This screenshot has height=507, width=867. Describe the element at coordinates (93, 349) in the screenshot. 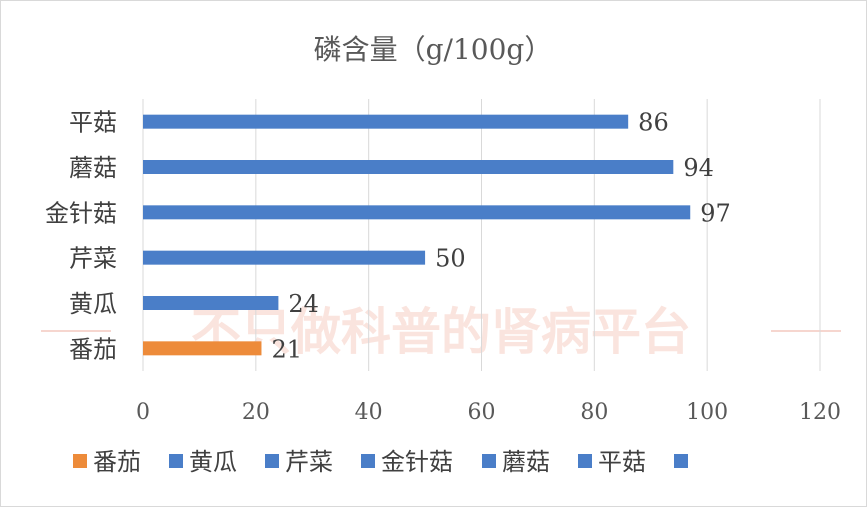

I see `category-label: 番茄` at that location.